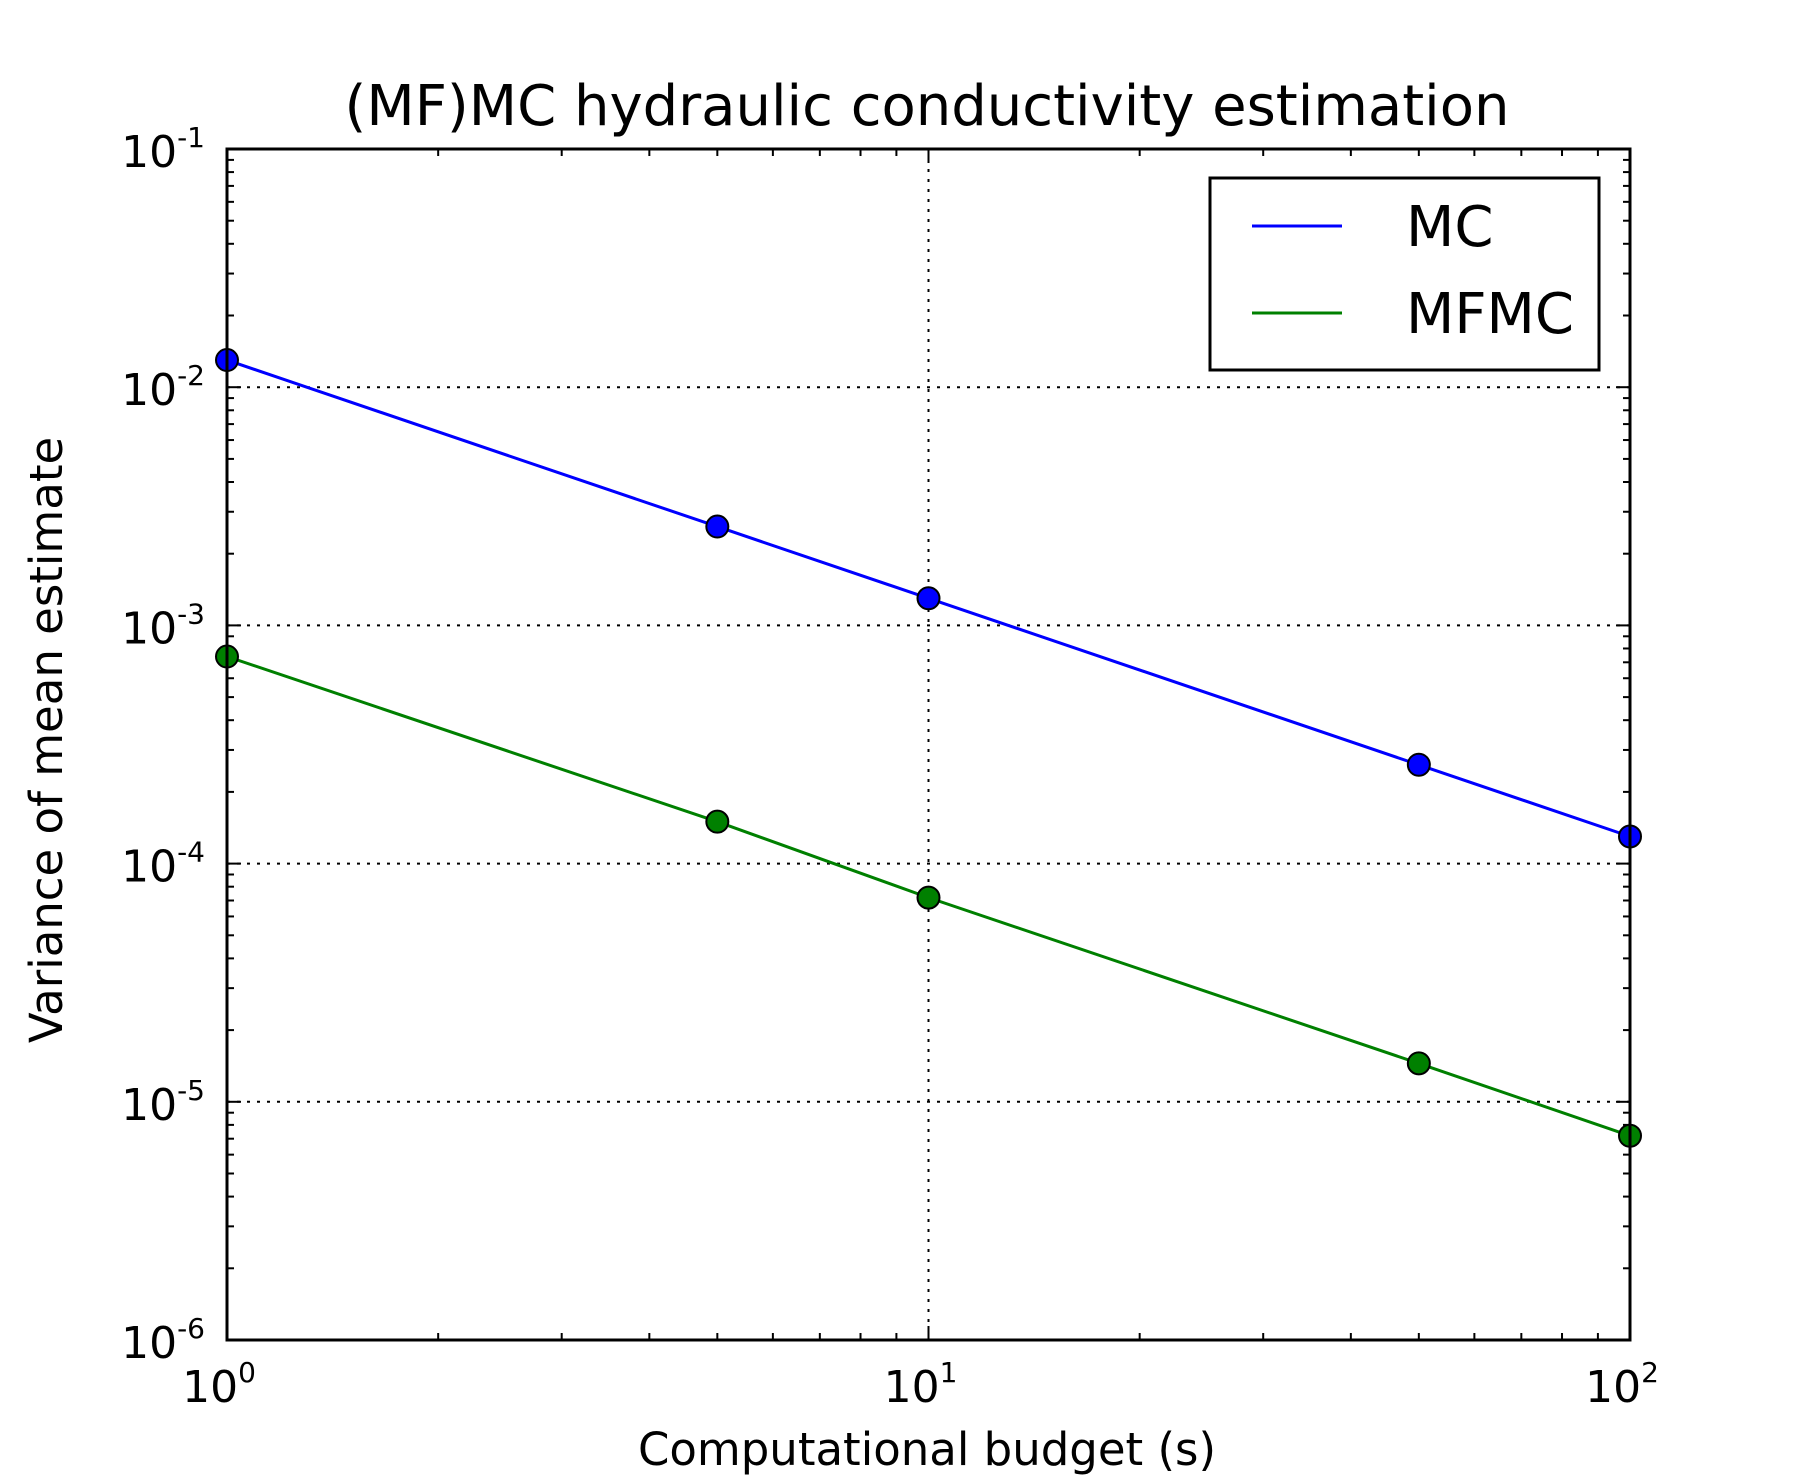 The height and width of the screenshot is (1481, 1800). What do you see at coordinates (927, 1449) in the screenshot?
I see `x-axis-label: Computational budget (s)` at bounding box center [927, 1449].